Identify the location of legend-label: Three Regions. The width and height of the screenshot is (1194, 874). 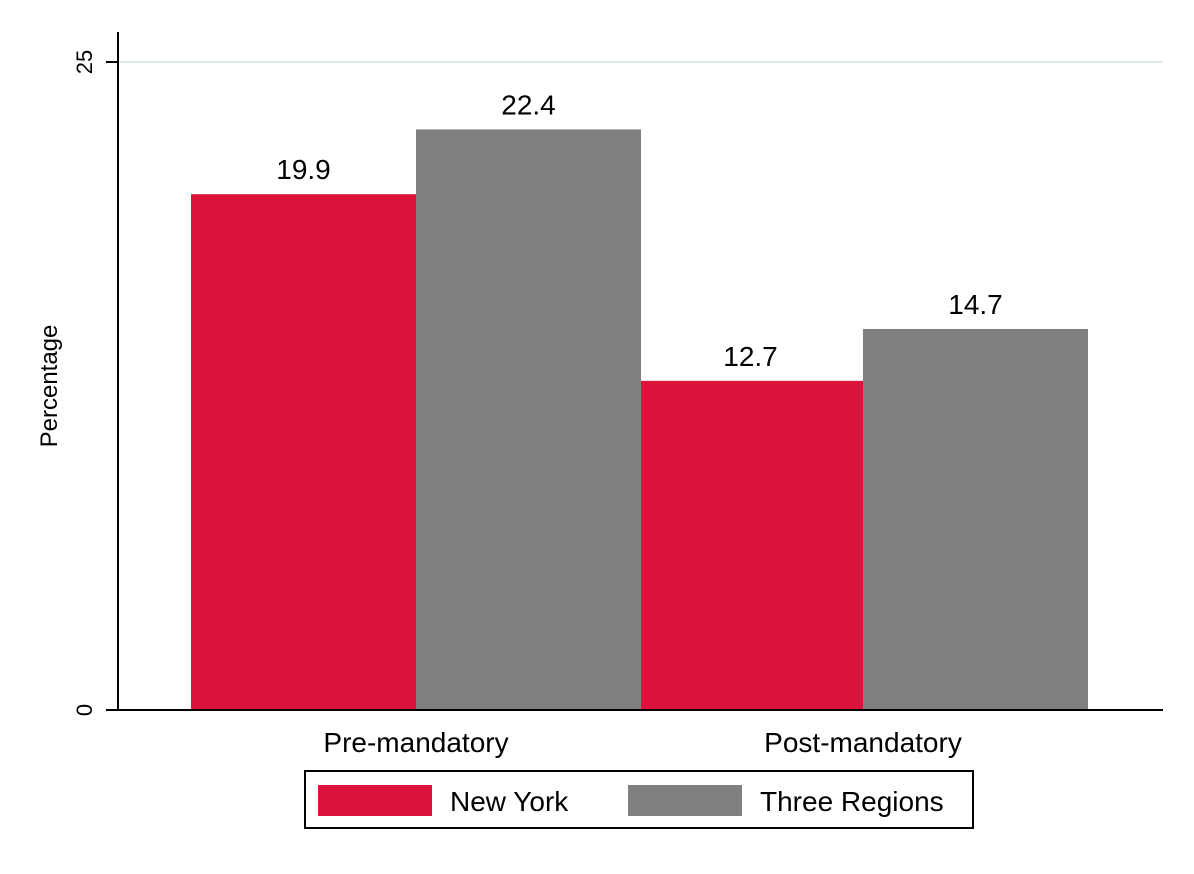
(852, 801).